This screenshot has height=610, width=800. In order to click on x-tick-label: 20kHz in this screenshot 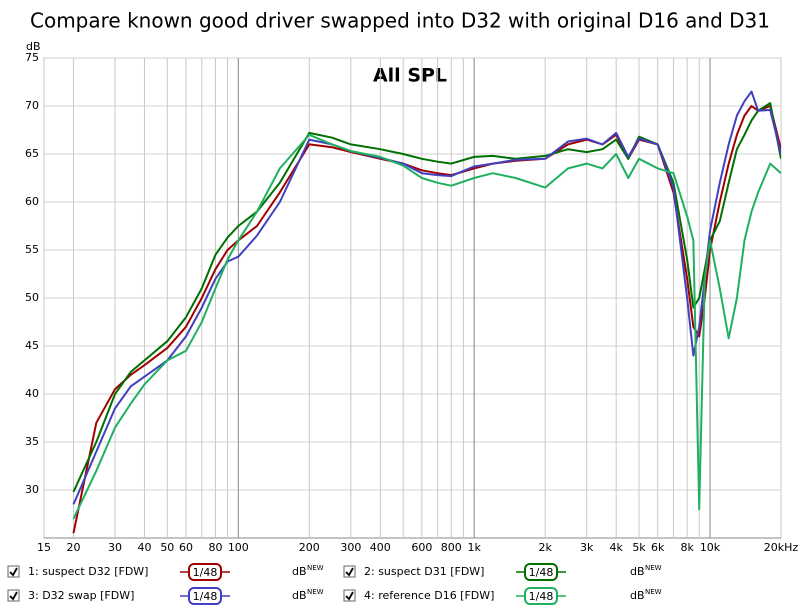, I will do `click(781, 547)`.